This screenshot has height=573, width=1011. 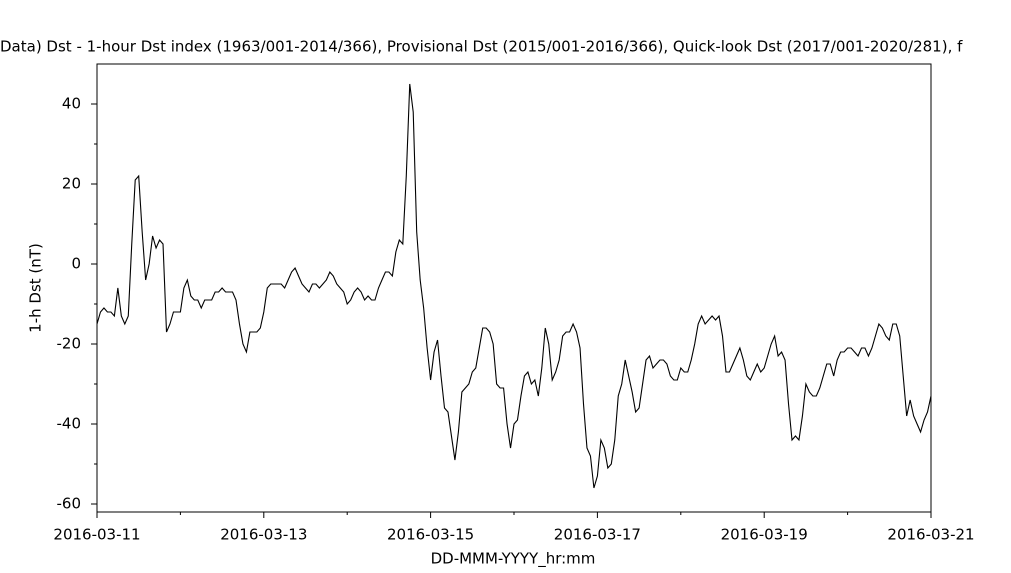 I want to click on y-tick-label: -40, so click(x=69, y=424).